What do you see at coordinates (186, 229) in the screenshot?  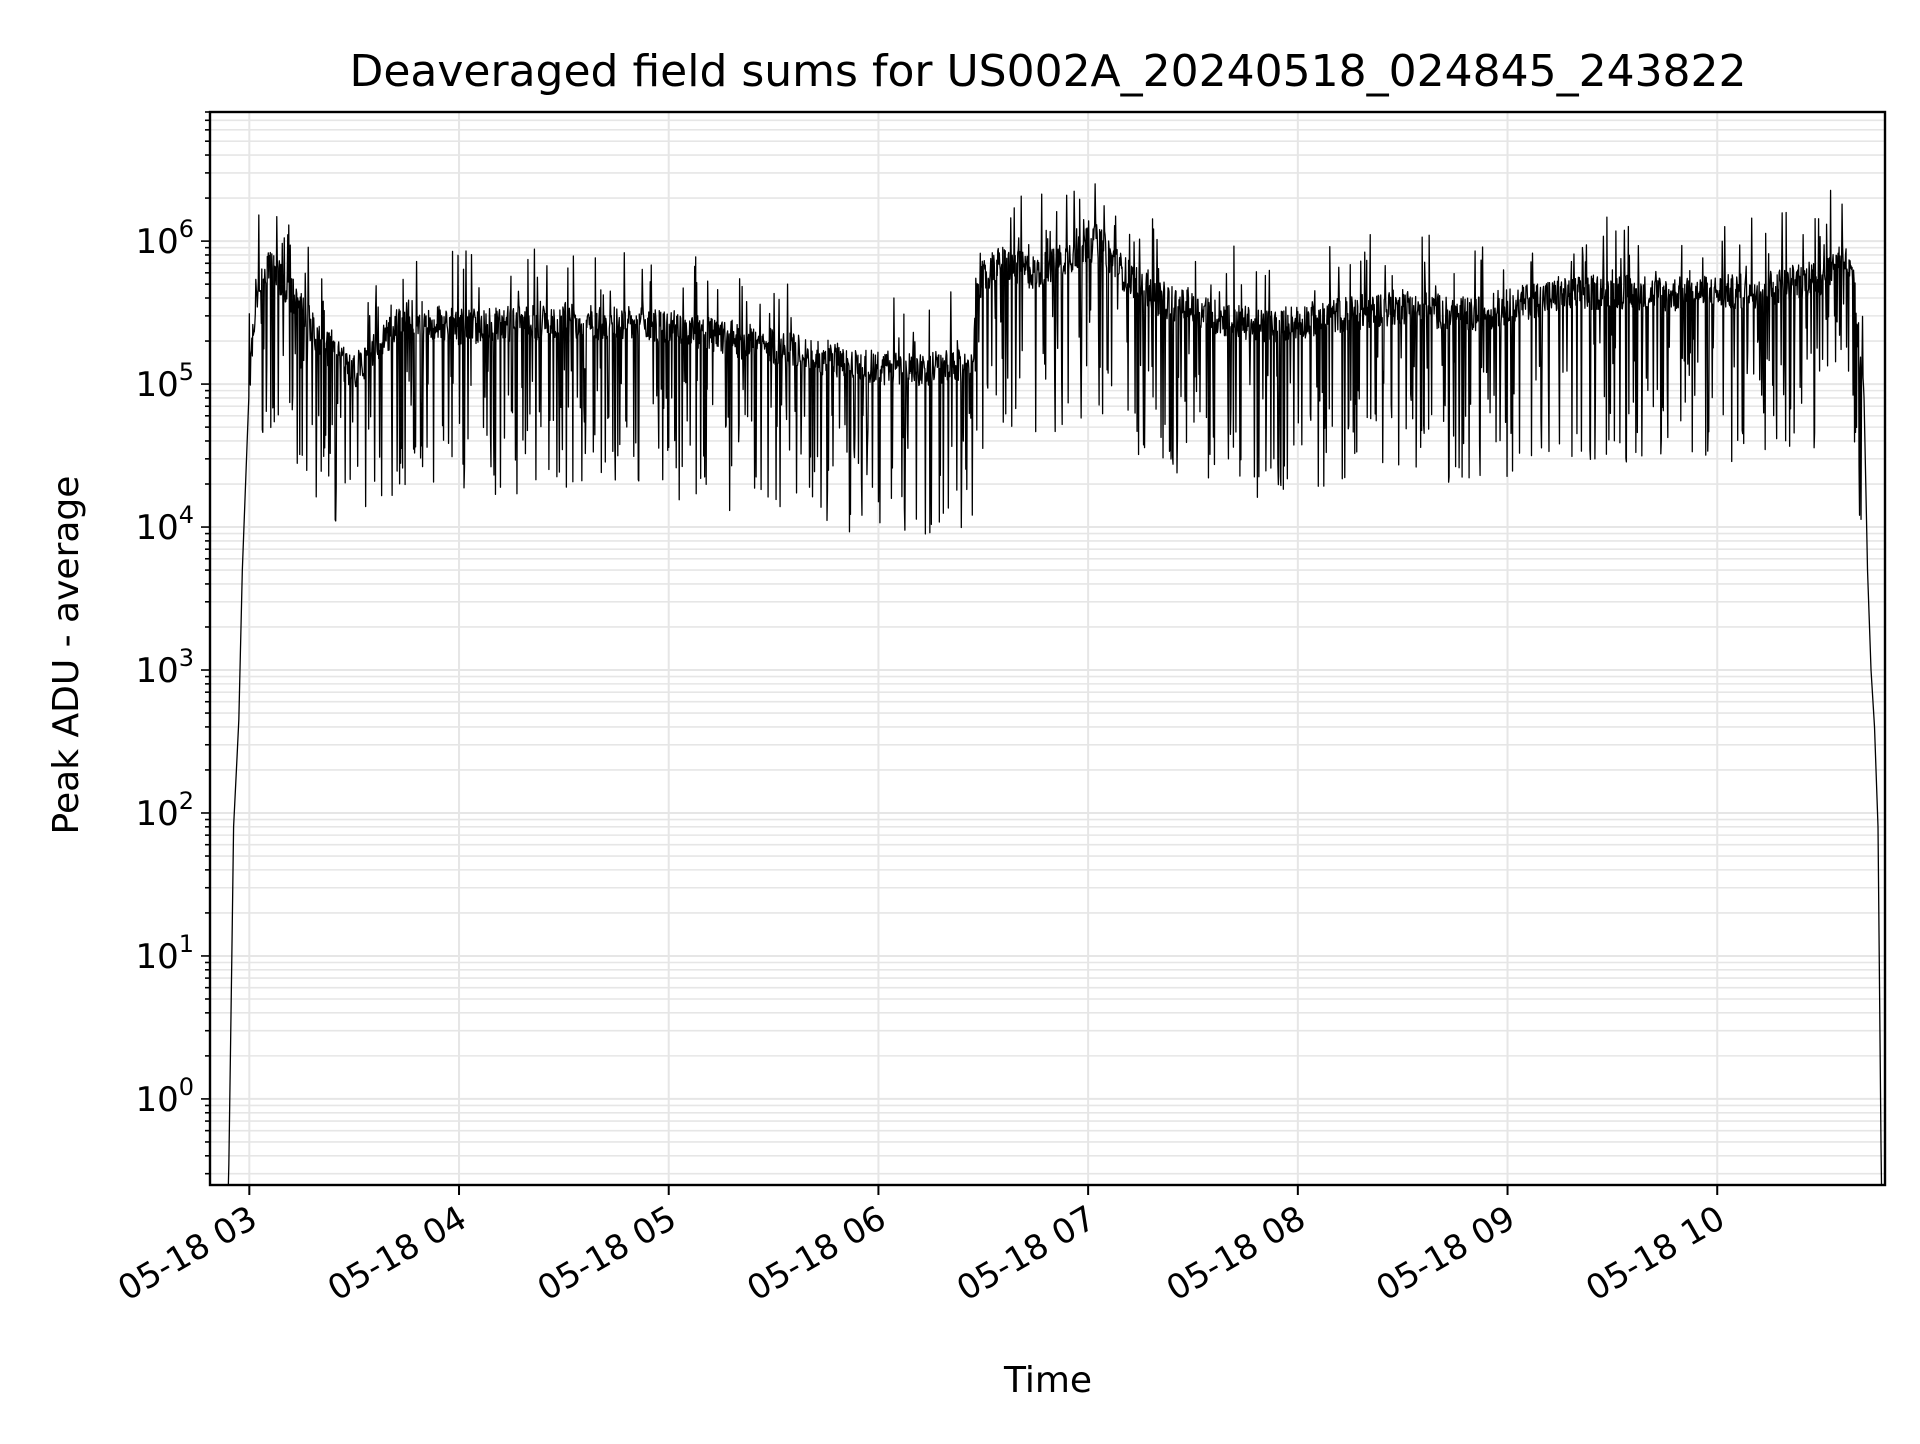 I see `y-tick-exponent: 6` at bounding box center [186, 229].